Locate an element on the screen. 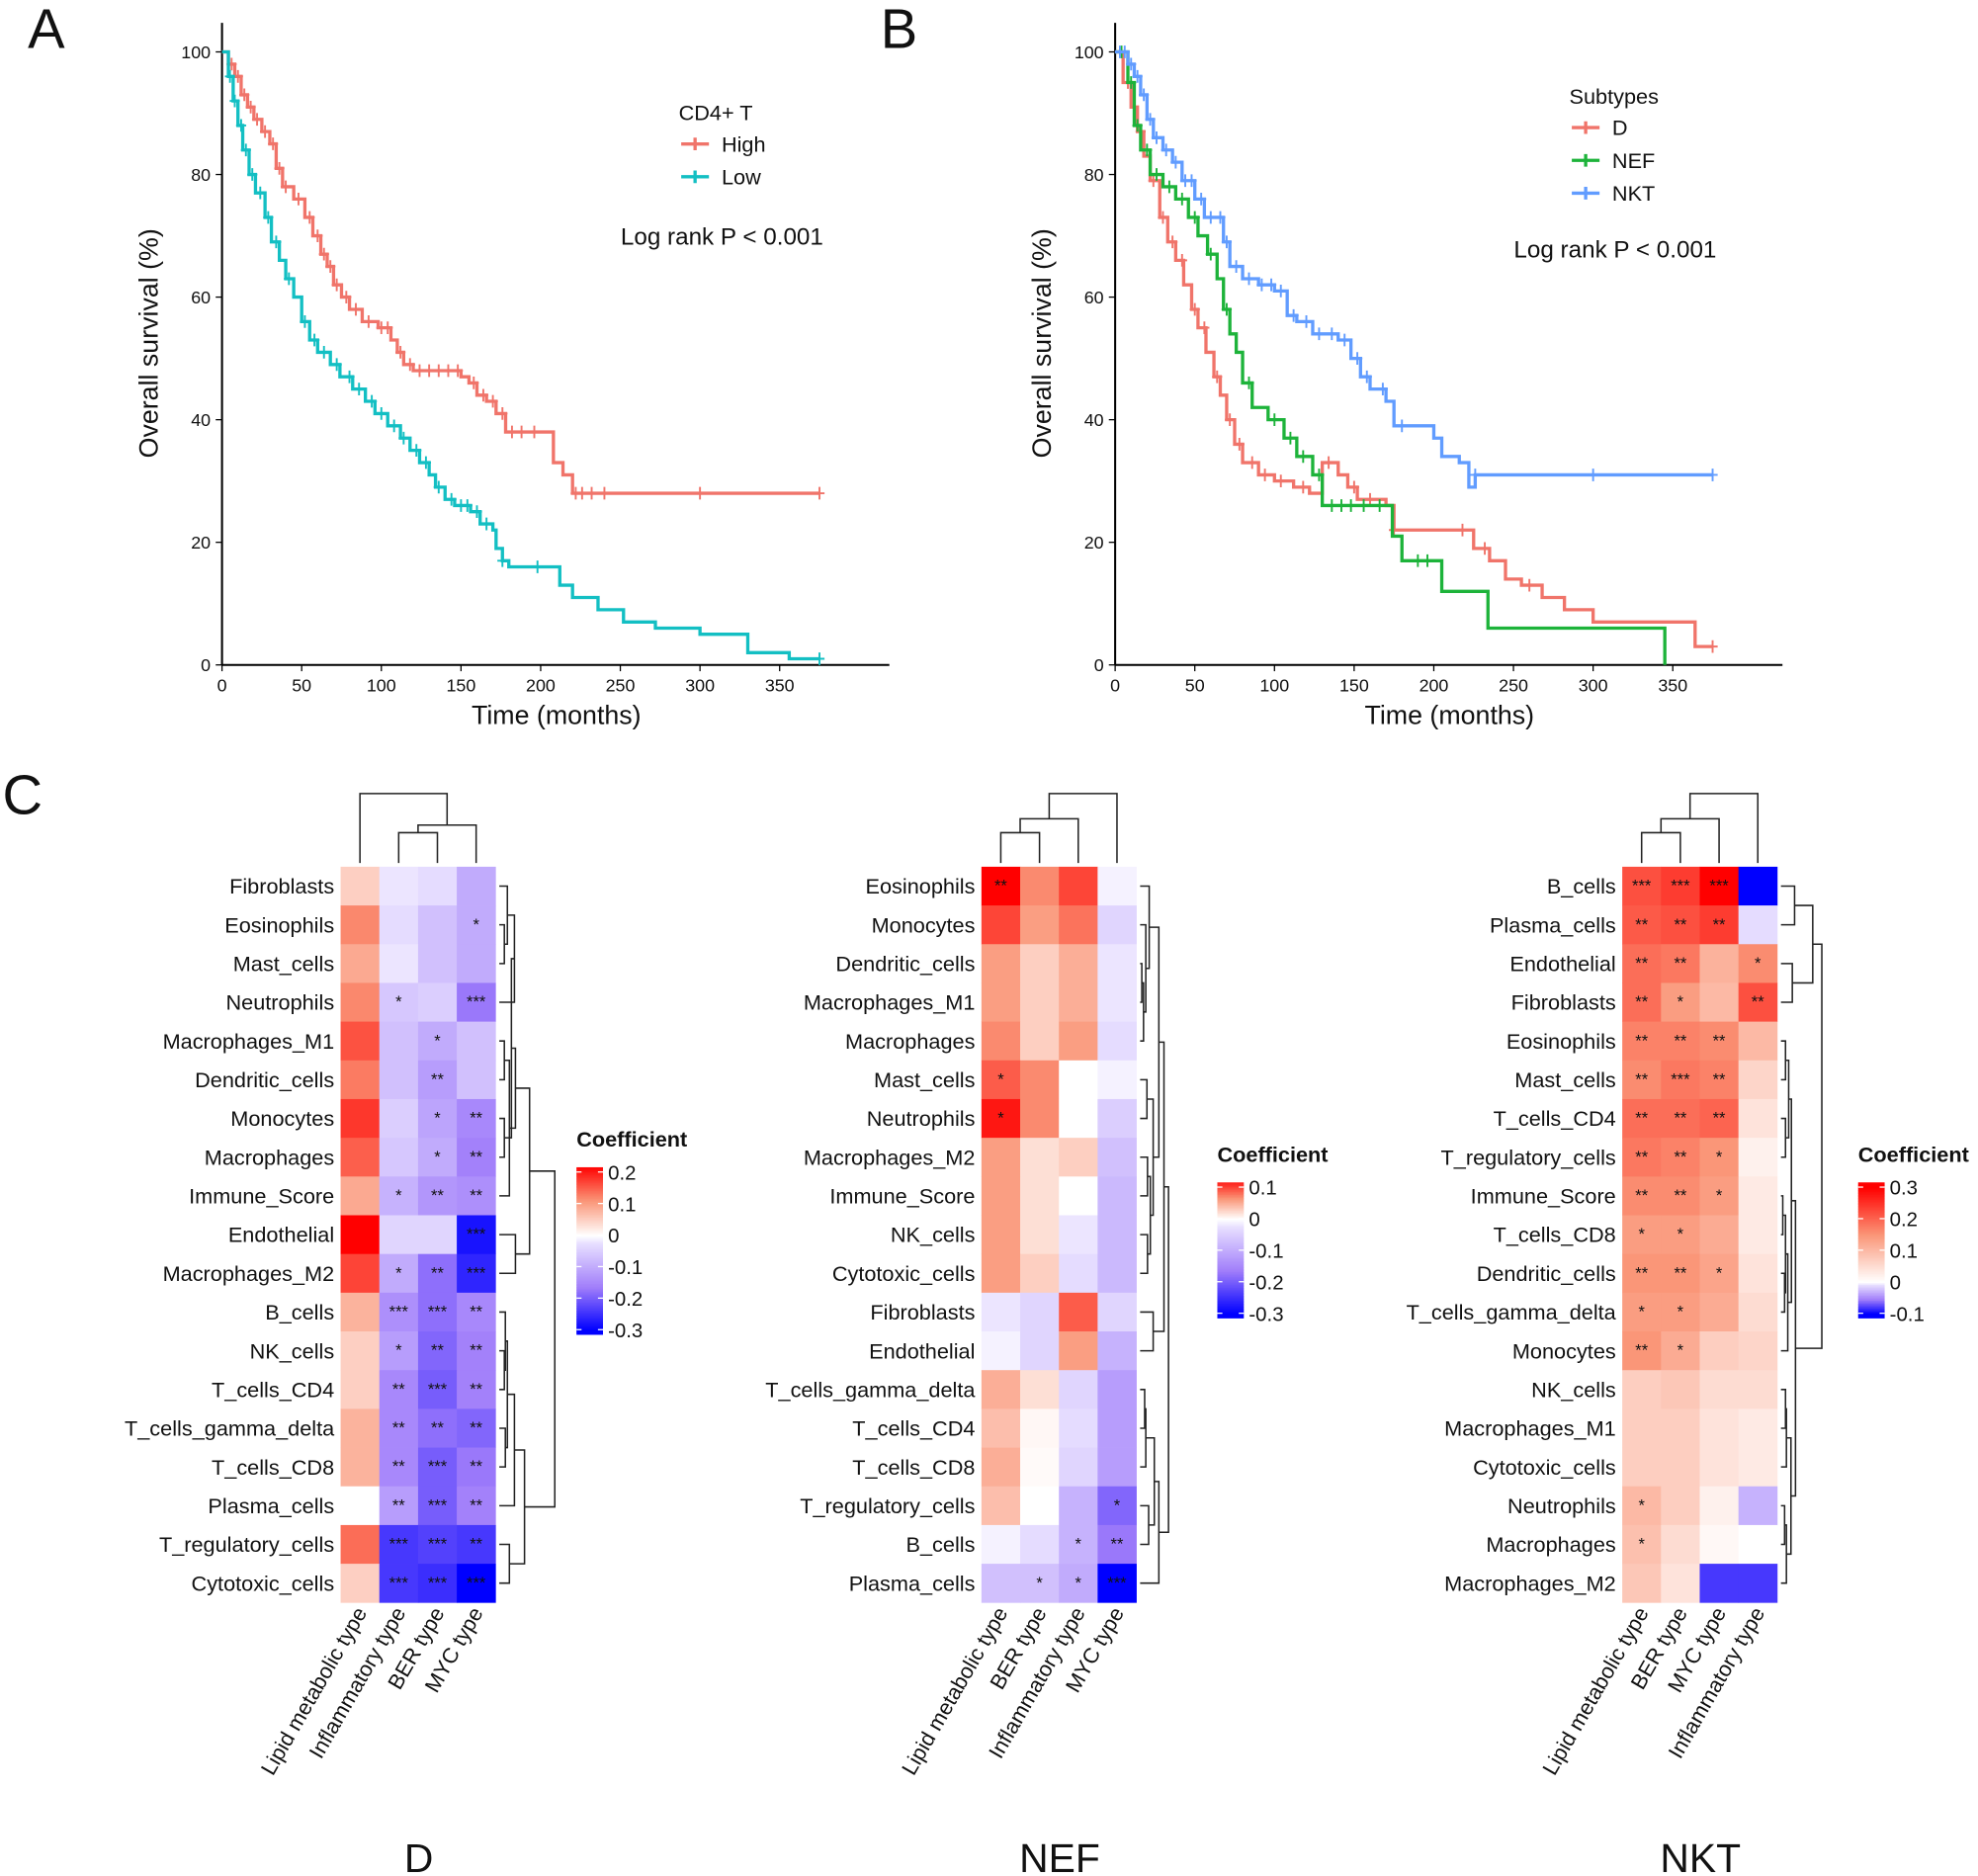 This screenshot has height=1876, width=1978. heatmap-subtype-title: NKT is located at coordinates (1700, 1856).